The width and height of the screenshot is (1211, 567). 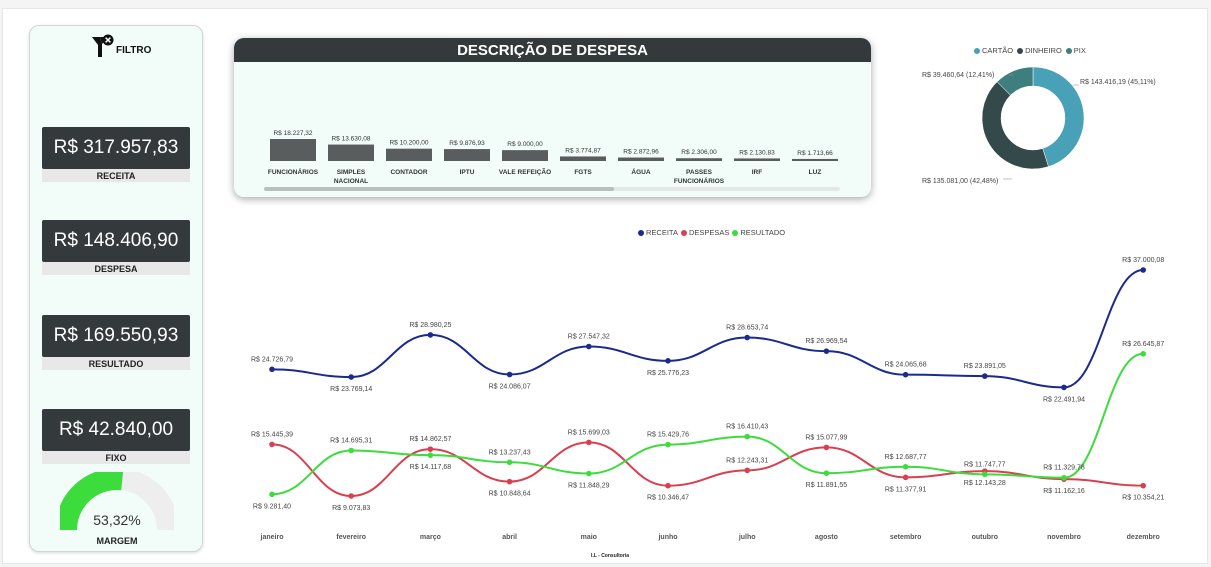 I want to click on x-tick-label: janeiro, so click(x=272, y=537).